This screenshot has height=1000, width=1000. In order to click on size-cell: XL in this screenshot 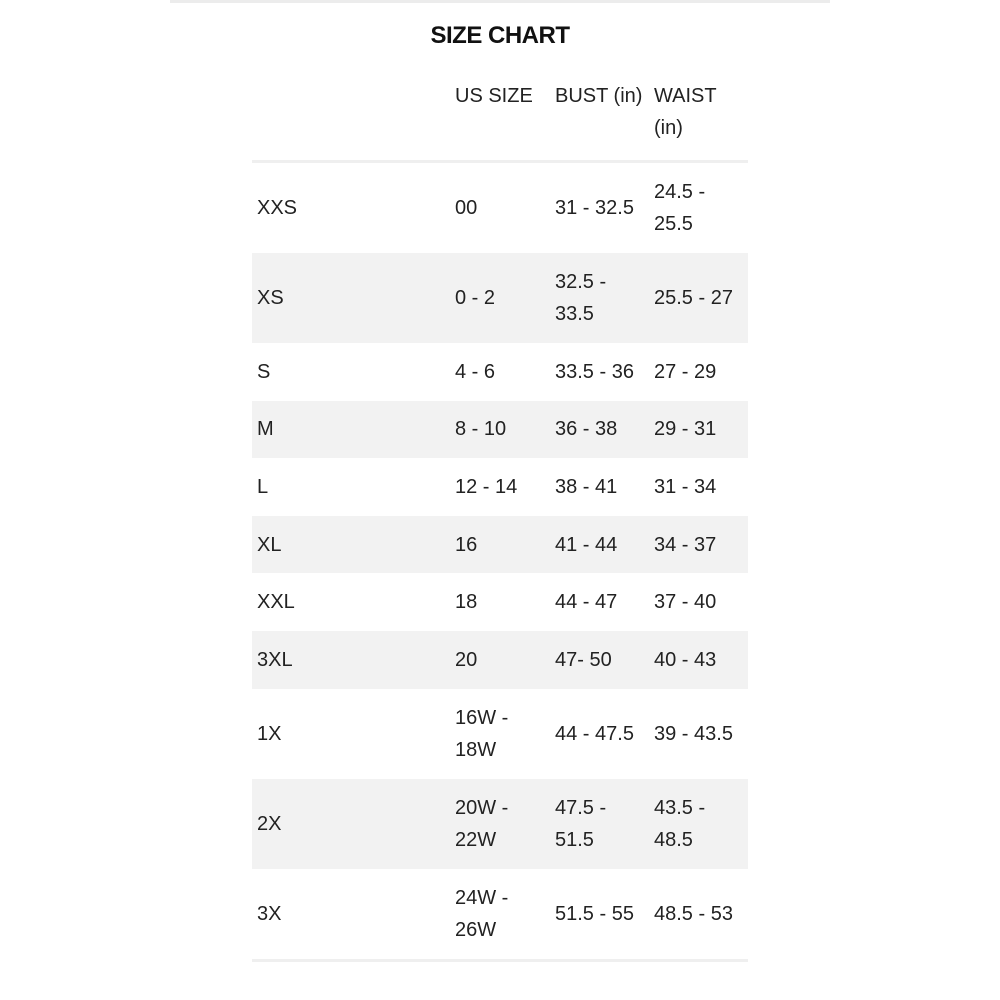, I will do `click(351, 544)`.